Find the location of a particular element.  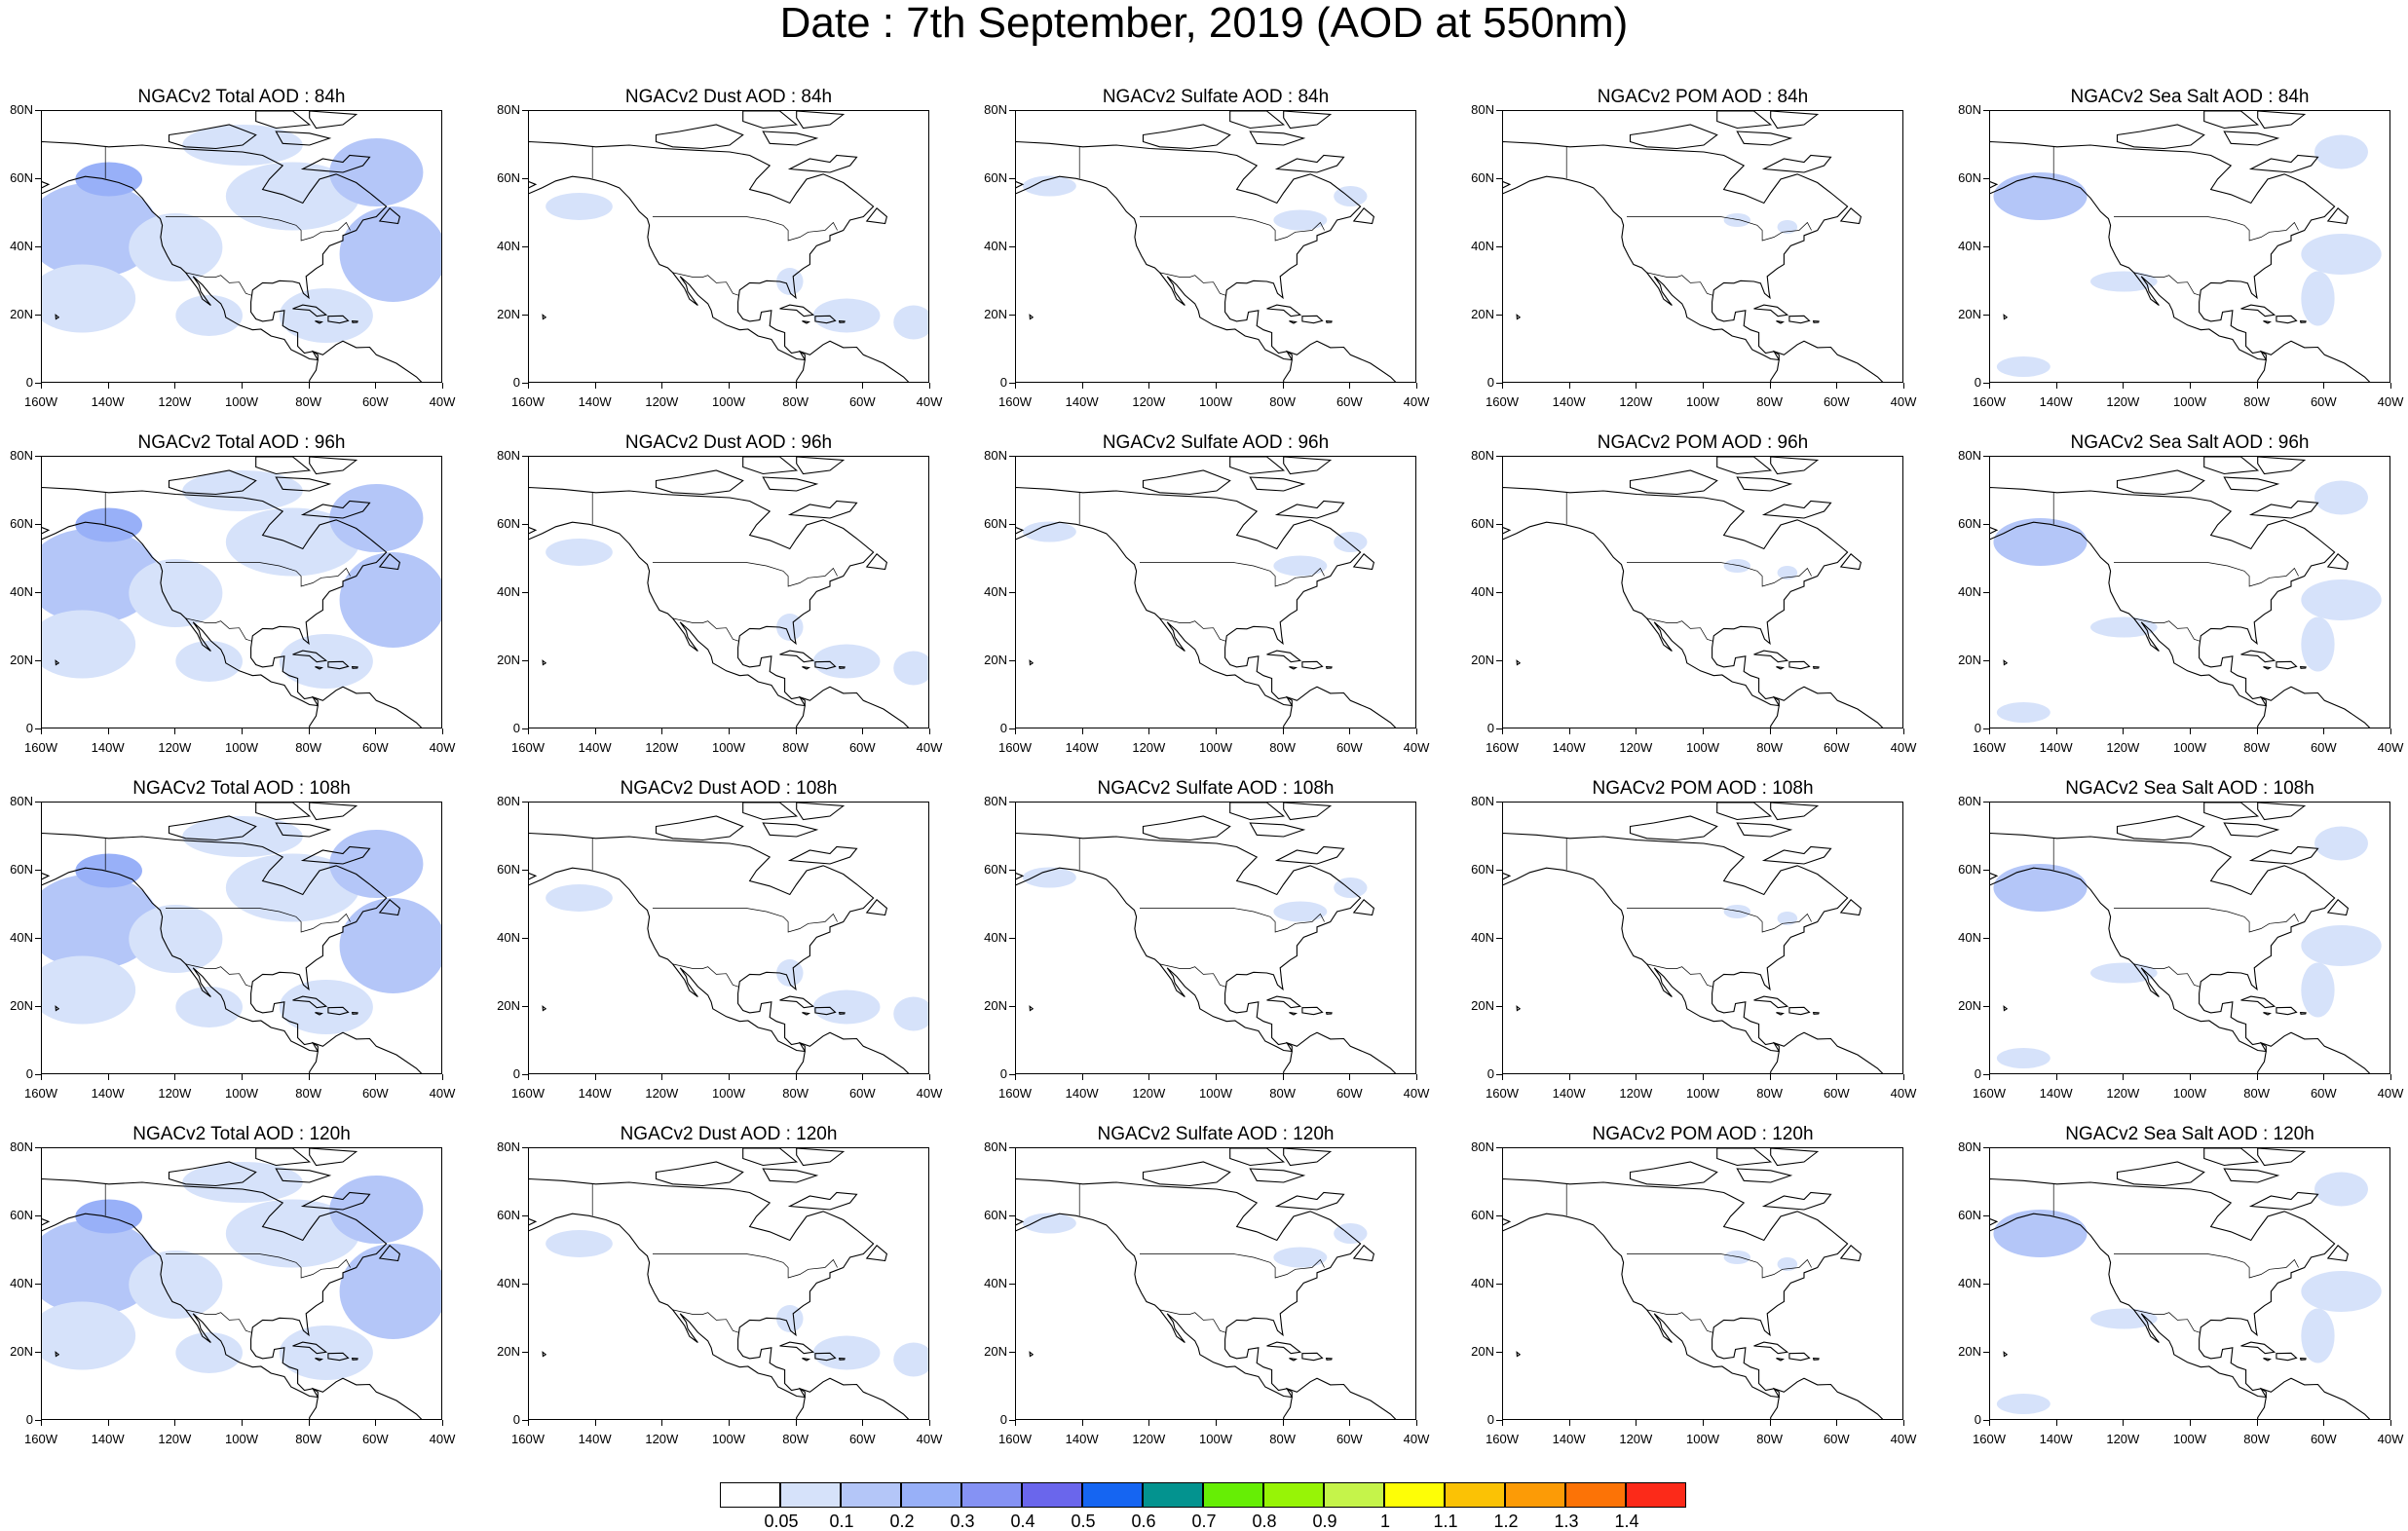

colorbar-label: 0.1 is located at coordinates (841, 1521).